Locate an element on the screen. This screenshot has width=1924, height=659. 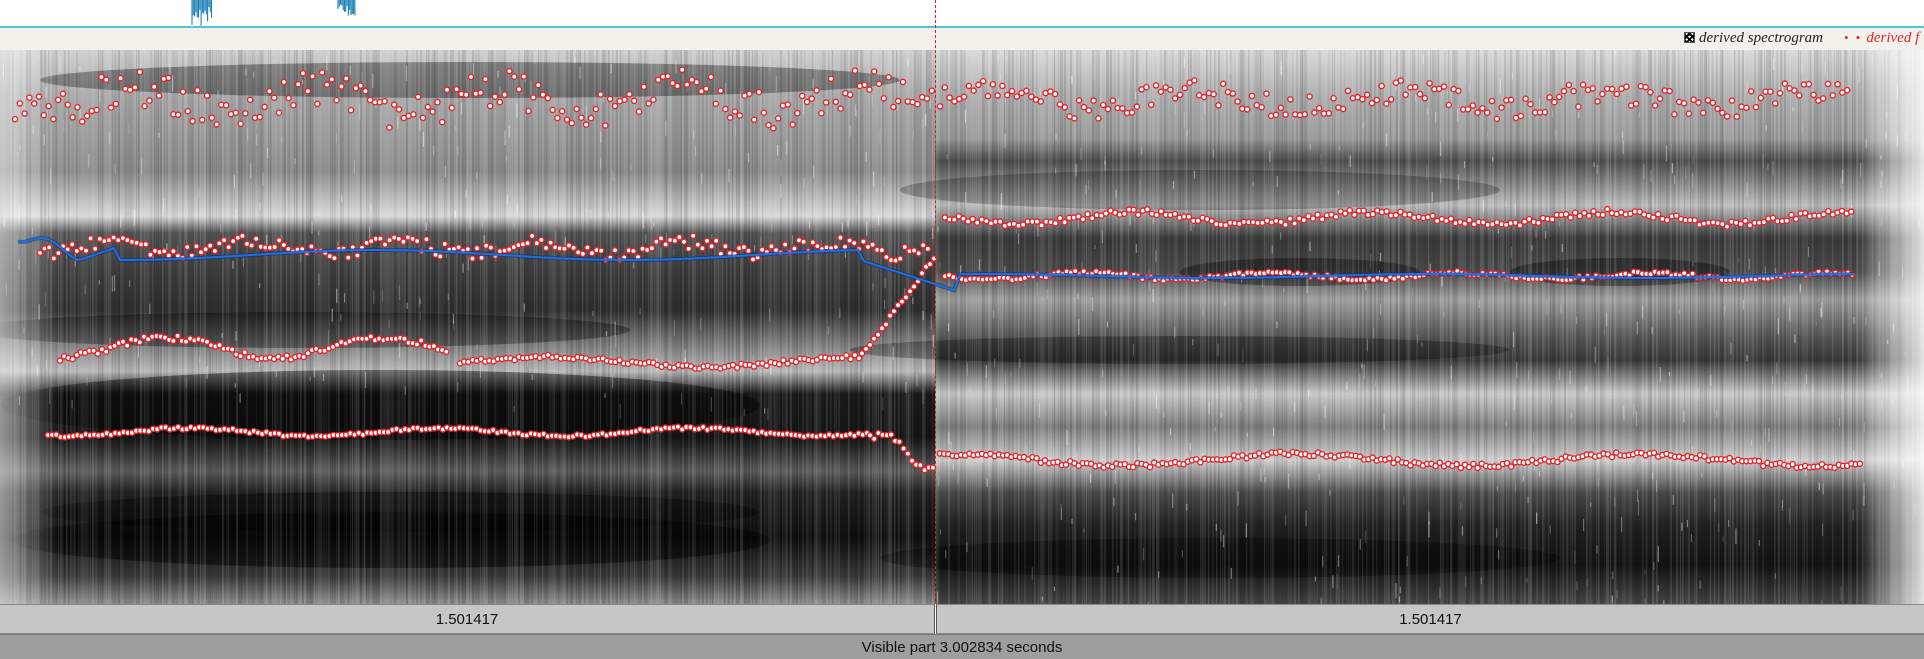
legend-spectrogram-item: derived spectrogram is located at coordinates (1753, 38).